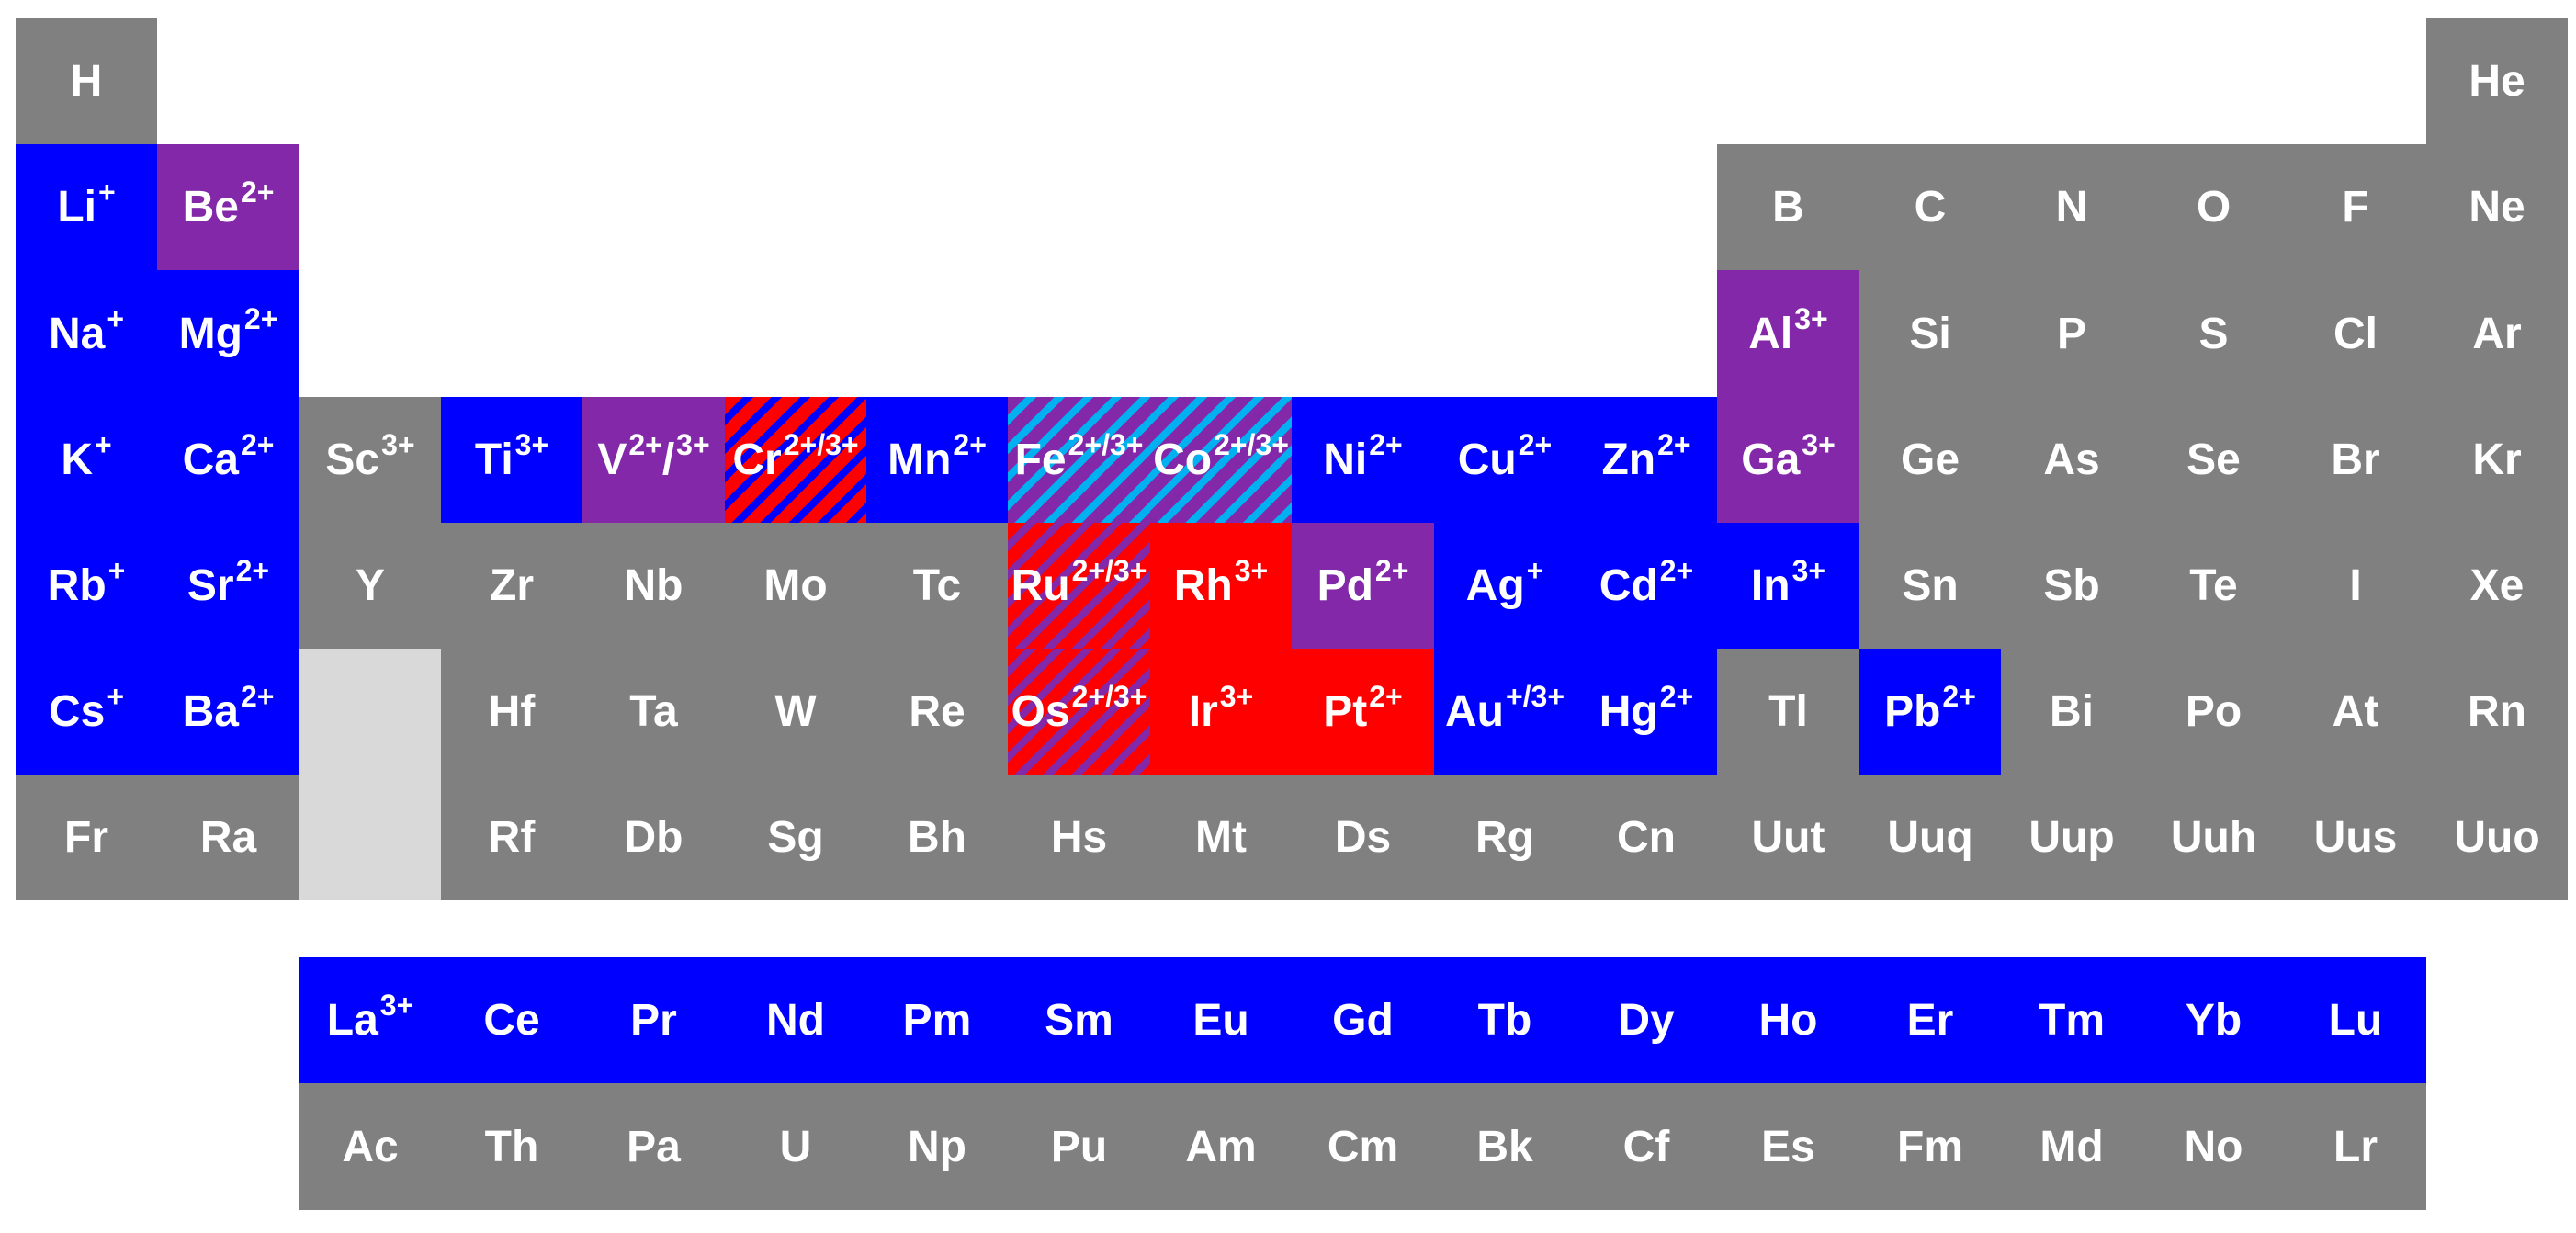  Describe the element at coordinates (937, 586) in the screenshot. I see `element-cell-tc: Tc` at that location.